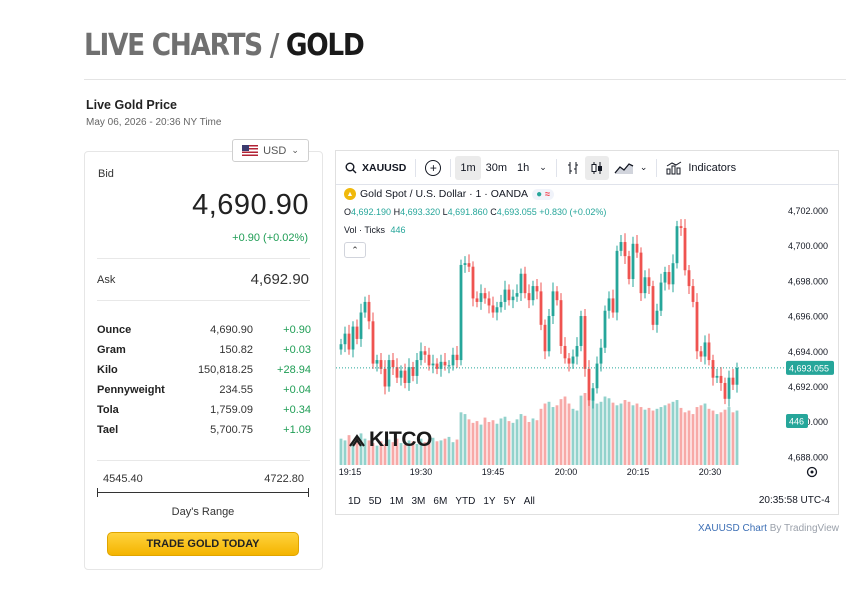 This screenshot has height=607, width=847. Describe the element at coordinates (808, 387) in the screenshot. I see `y-axis-tick-label: 4,692.000` at that location.